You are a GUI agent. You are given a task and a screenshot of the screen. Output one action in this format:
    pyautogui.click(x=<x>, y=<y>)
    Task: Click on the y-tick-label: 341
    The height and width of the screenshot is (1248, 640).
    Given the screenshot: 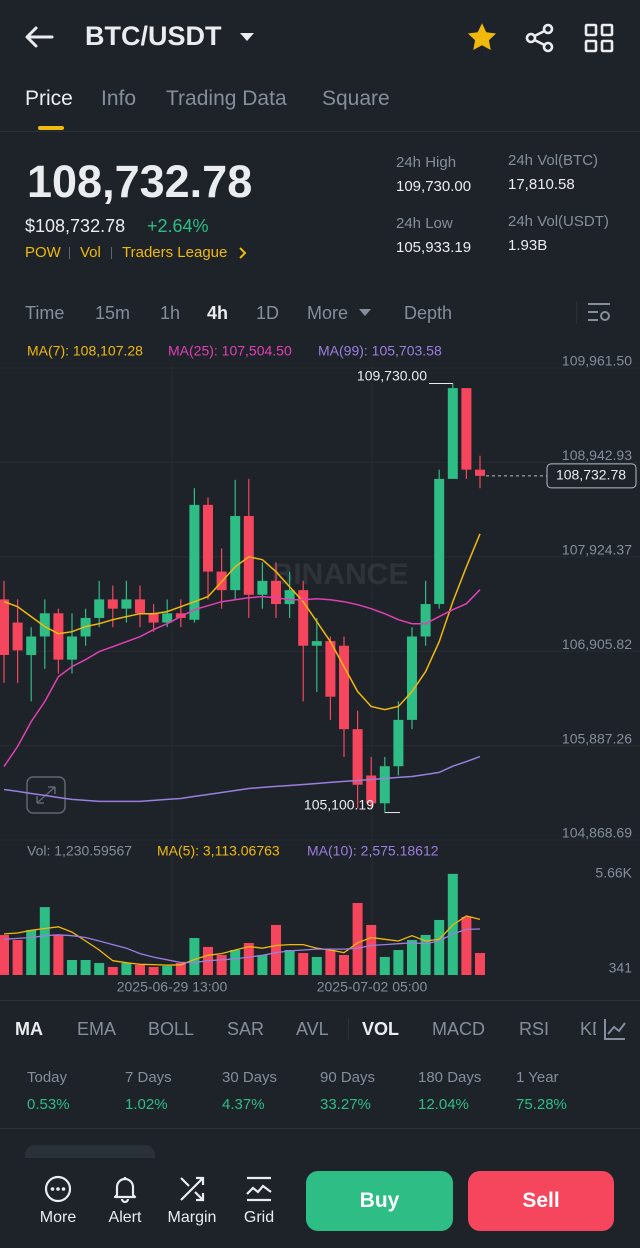 What is the action you would take?
    pyautogui.click(x=621, y=968)
    